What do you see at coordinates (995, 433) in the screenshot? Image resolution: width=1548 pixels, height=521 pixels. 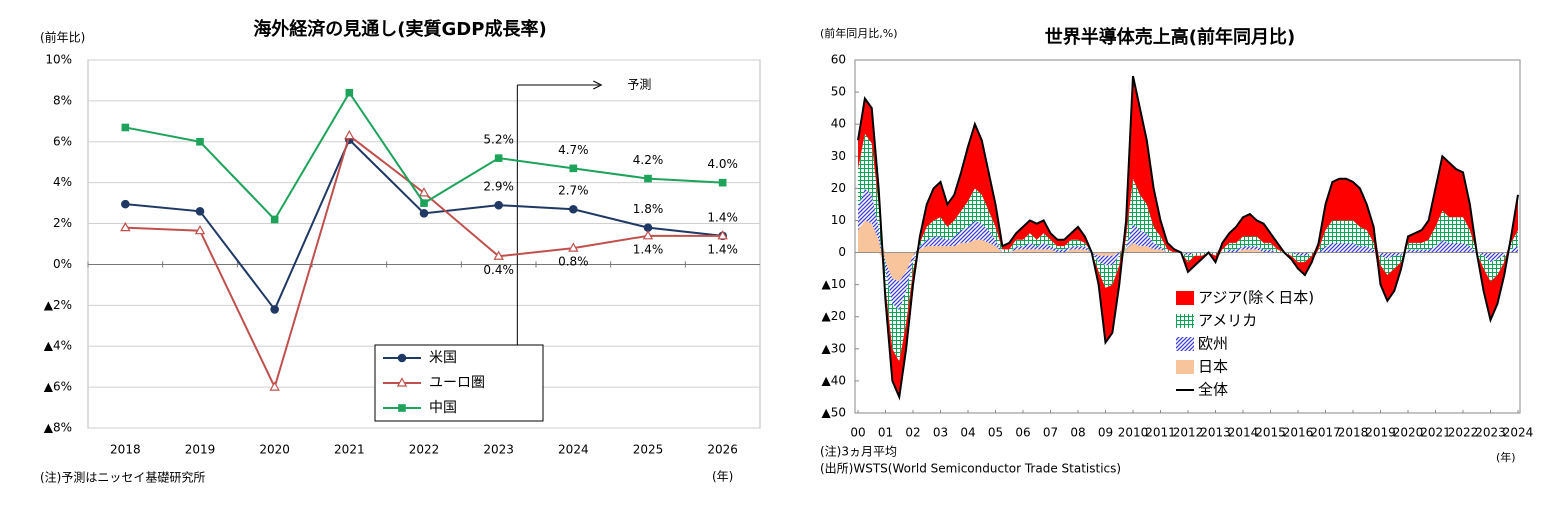 I see `x-tick-label: 05` at bounding box center [995, 433].